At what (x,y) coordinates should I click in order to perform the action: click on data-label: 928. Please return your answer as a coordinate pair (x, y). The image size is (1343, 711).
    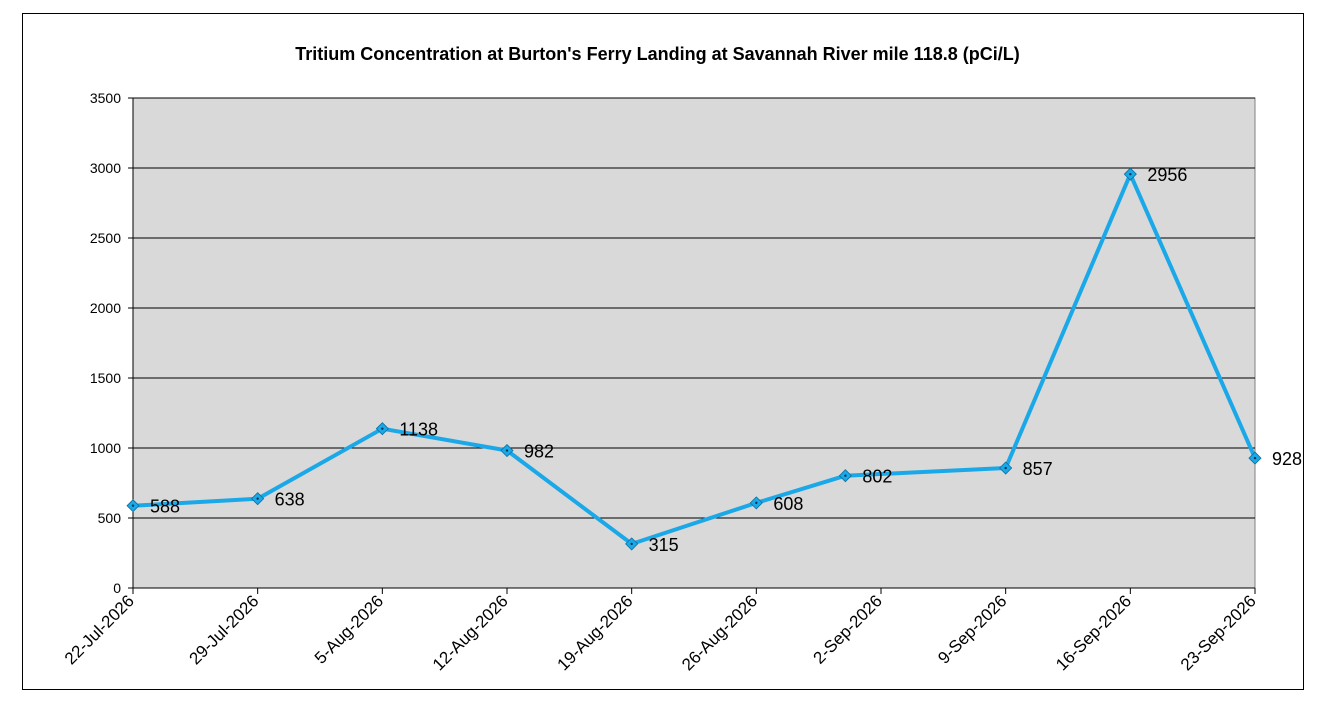
    Looking at the image, I should click on (1287, 459).